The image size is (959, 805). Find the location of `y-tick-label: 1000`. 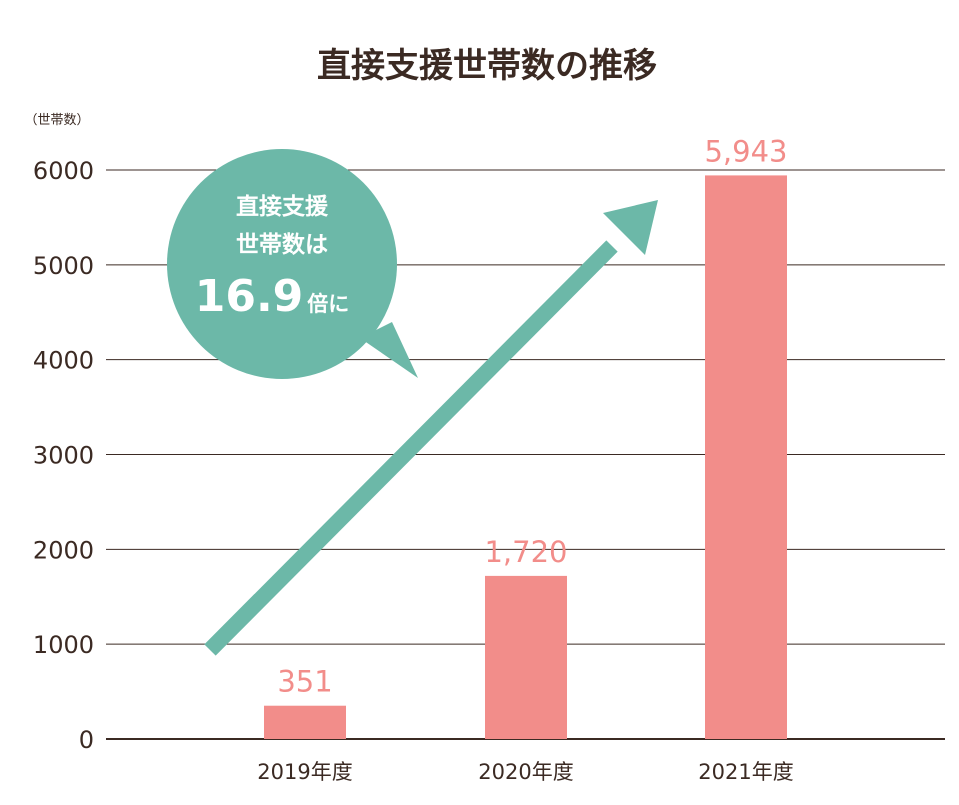

y-tick-label: 1000 is located at coordinates (63, 645).